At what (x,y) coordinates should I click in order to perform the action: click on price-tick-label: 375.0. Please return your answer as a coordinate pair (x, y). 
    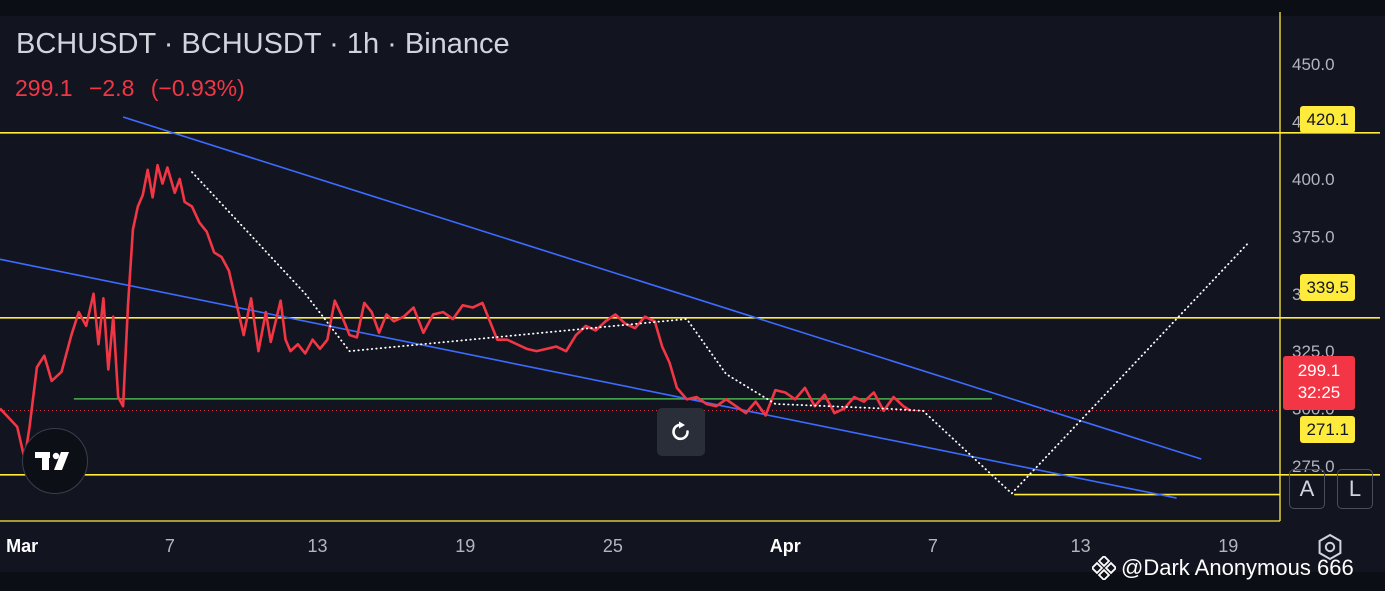
    Looking at the image, I should click on (1313, 236).